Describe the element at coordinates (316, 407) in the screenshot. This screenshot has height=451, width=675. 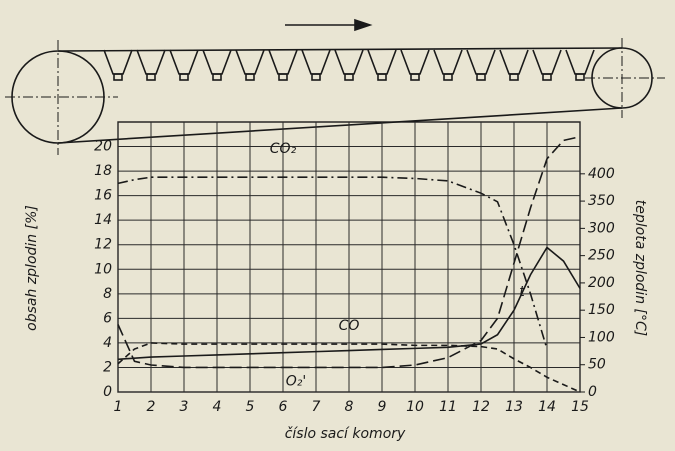
I see `x-tick-label: 7` at that location.